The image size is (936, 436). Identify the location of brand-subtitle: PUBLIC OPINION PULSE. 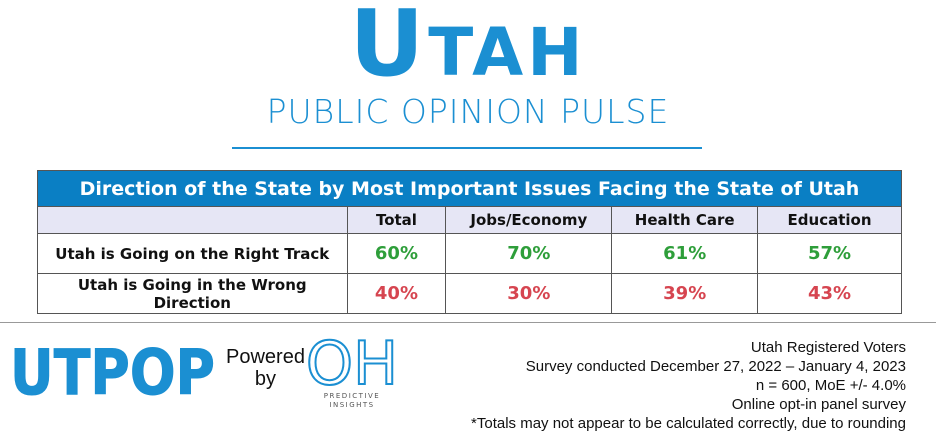
(468, 111).